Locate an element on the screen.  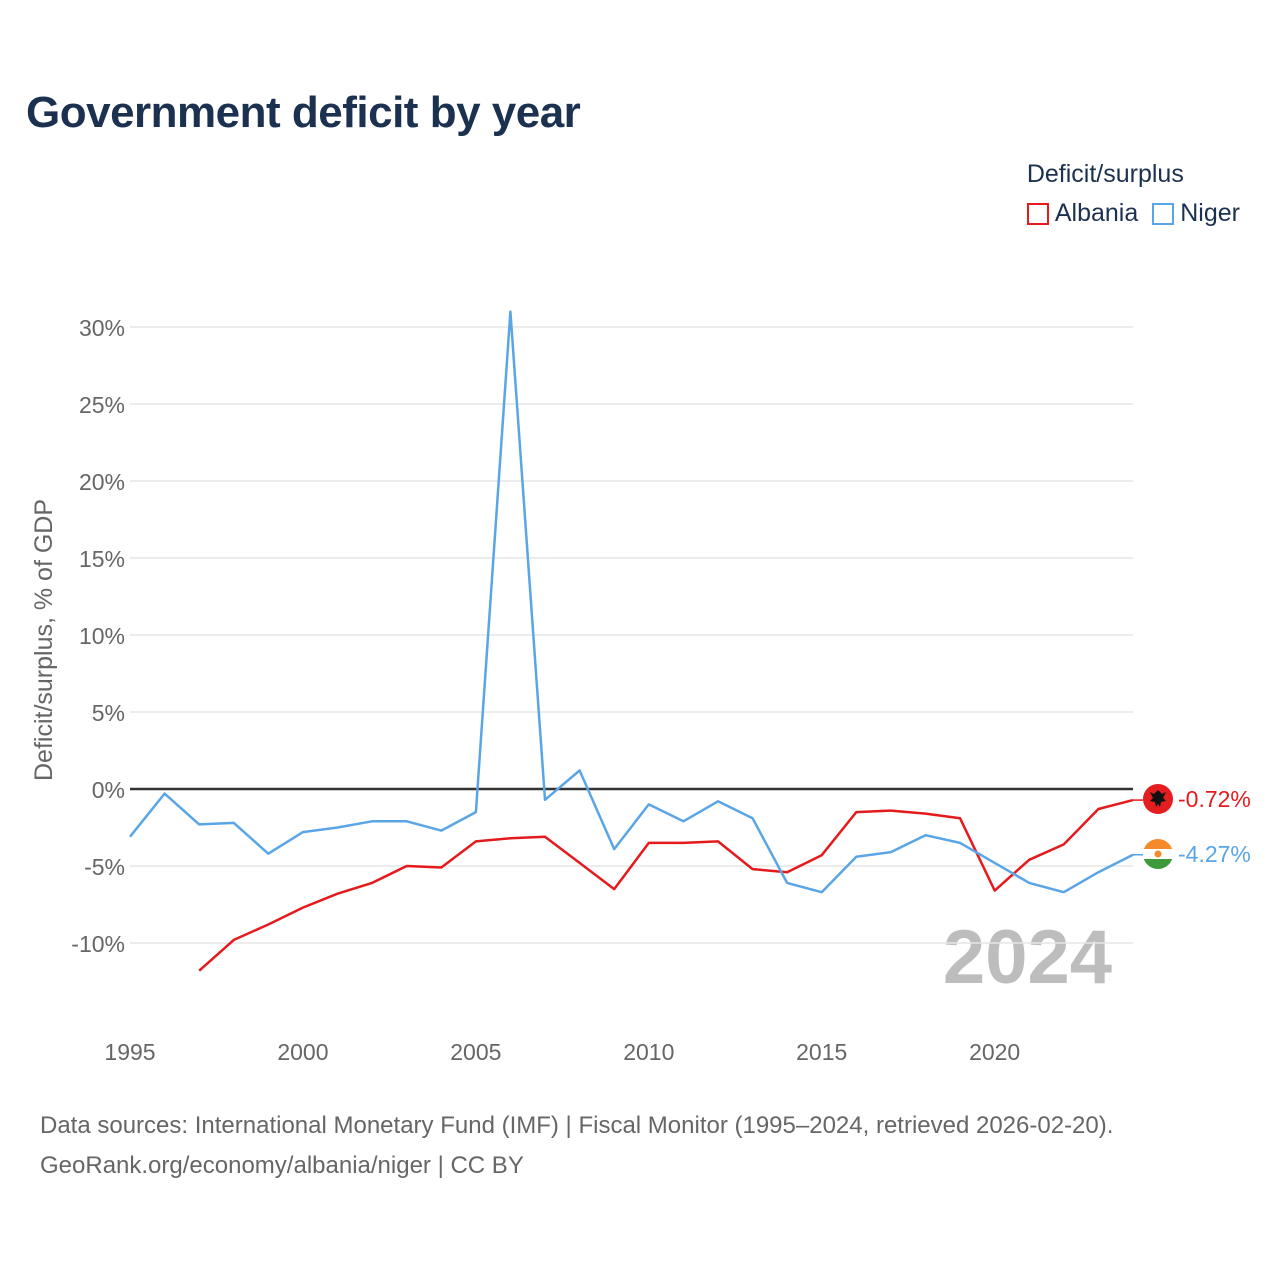
x-tick-label: 2020 is located at coordinates (994, 1052).